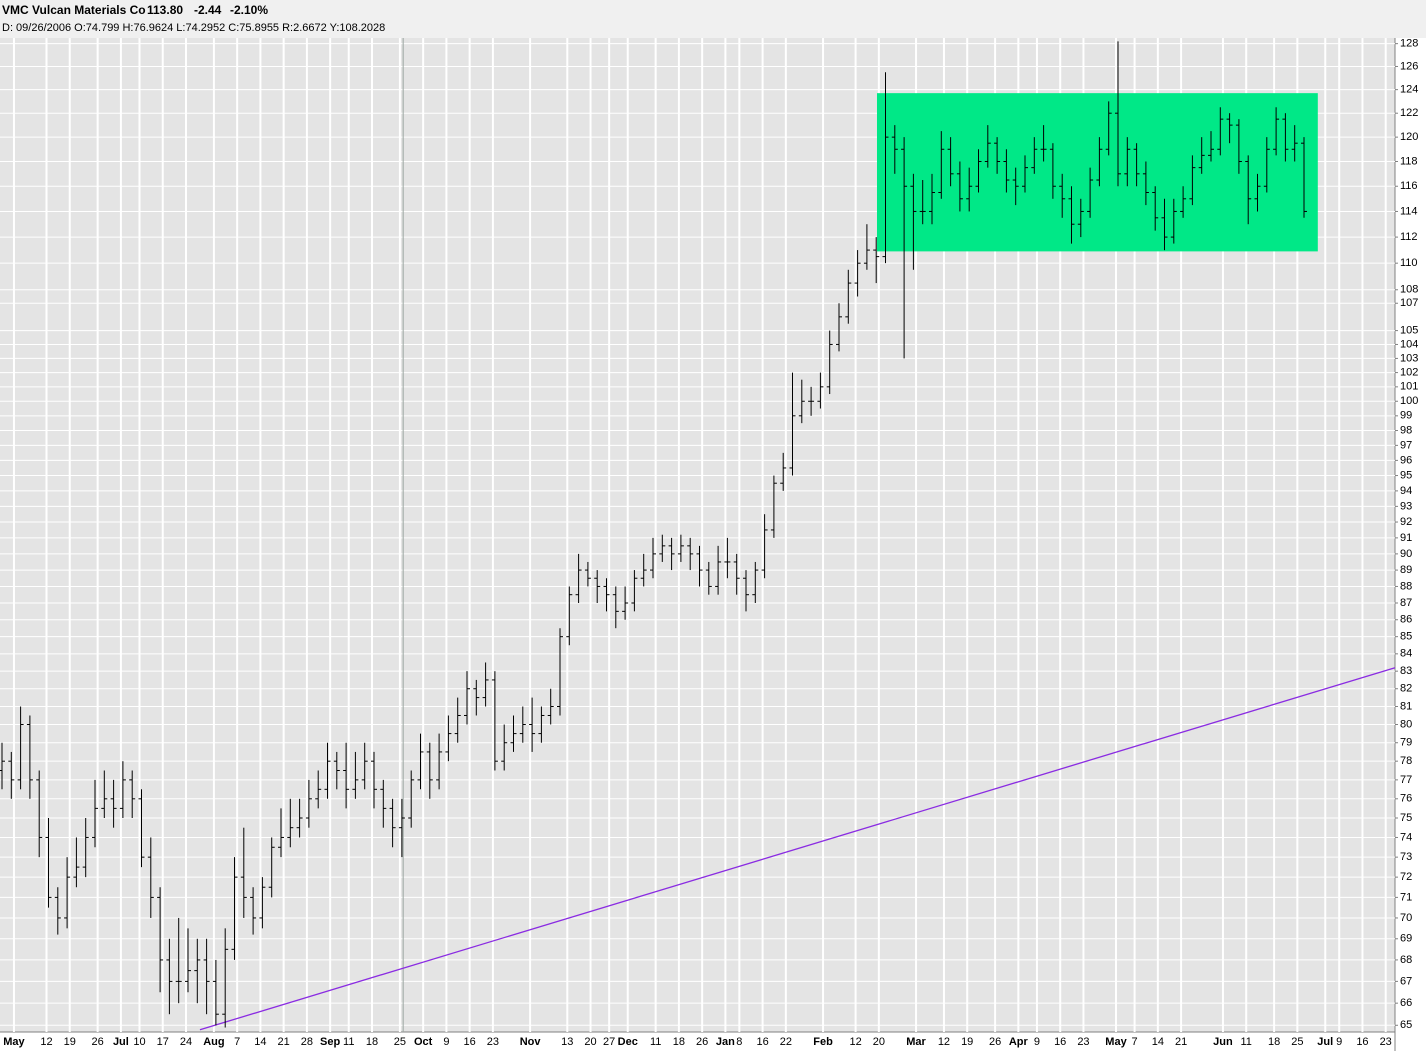 Image resolution: width=1426 pixels, height=1051 pixels. What do you see at coordinates (1406, 799) in the screenshot?
I see `y-tick-label: 76` at bounding box center [1406, 799].